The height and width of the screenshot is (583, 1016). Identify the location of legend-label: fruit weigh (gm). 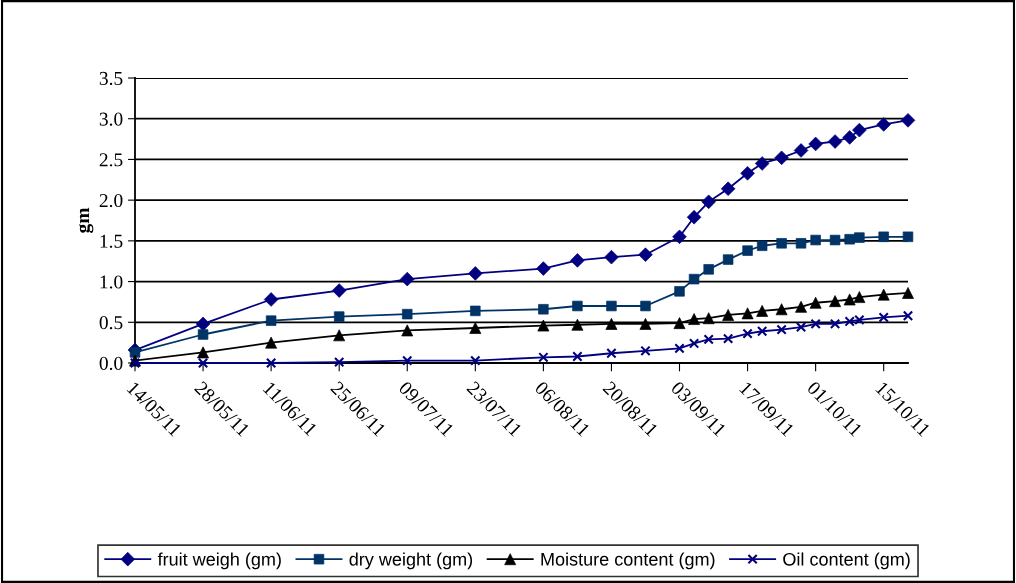
(219, 561).